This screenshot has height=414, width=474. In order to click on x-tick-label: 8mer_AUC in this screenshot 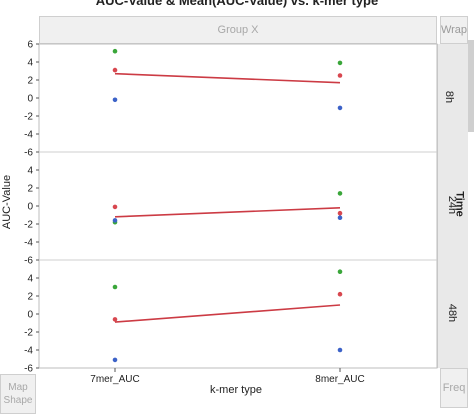, I will do `click(339, 379)`.